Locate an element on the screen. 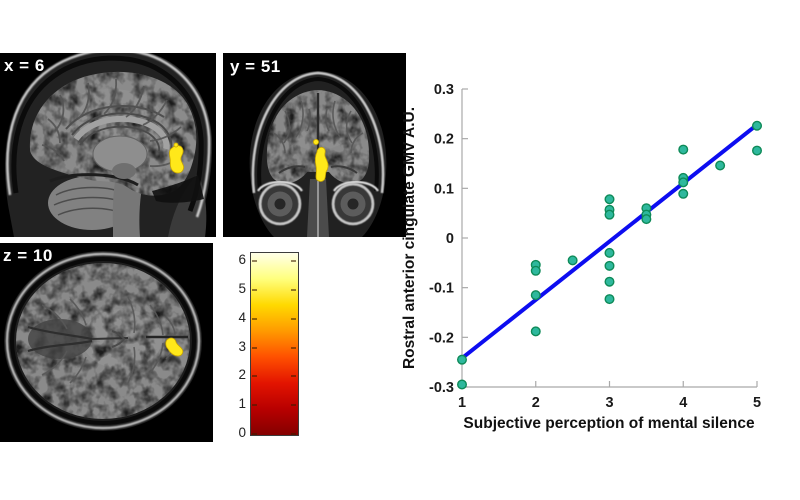 This screenshot has width=800, height=500. y-tick-label: -0.1 is located at coordinates (441, 289).